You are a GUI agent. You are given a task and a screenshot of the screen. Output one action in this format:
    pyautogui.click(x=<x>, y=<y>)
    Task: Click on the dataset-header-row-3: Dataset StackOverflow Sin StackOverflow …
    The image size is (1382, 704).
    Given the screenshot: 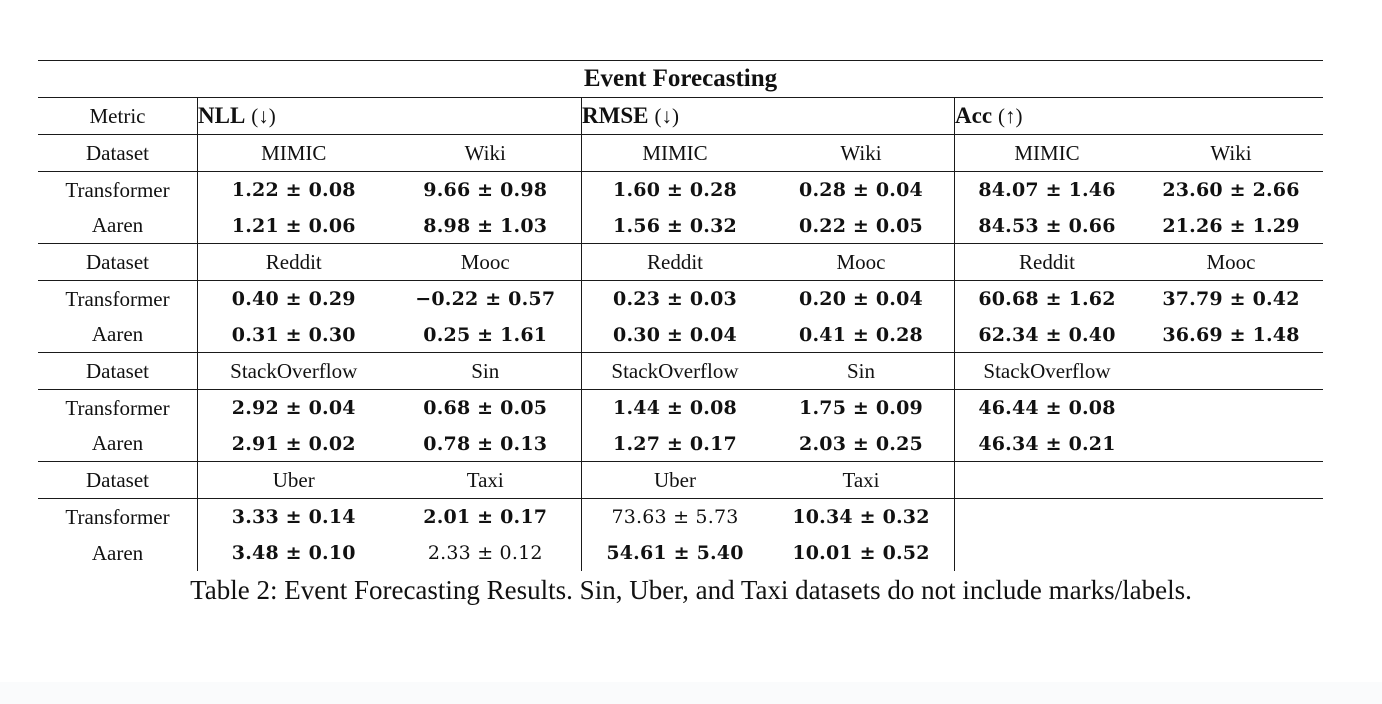 What is the action you would take?
    pyautogui.click(x=680, y=371)
    